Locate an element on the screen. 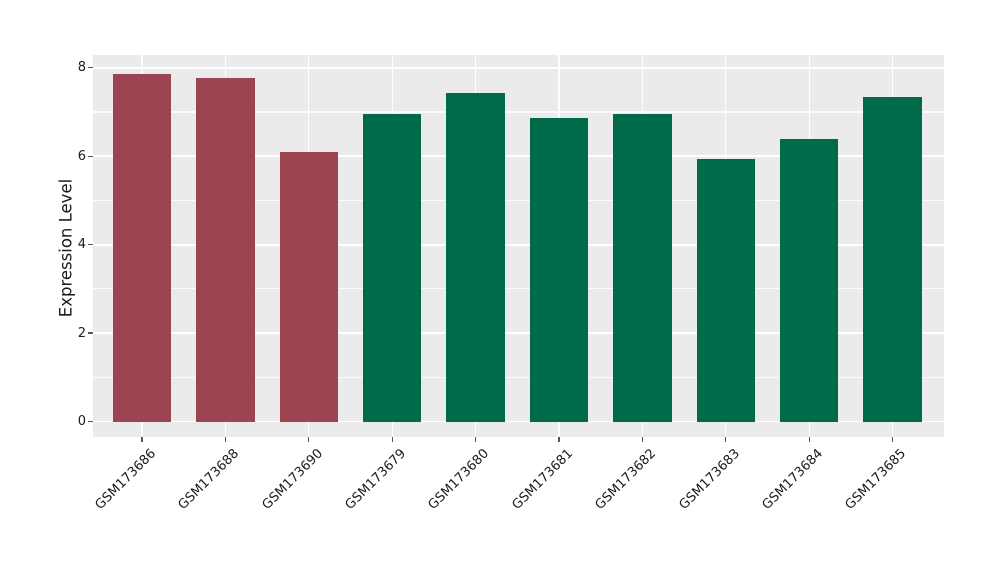 The image size is (1000, 580). x-axis-tick-GSM173690 is located at coordinates (309, 439).